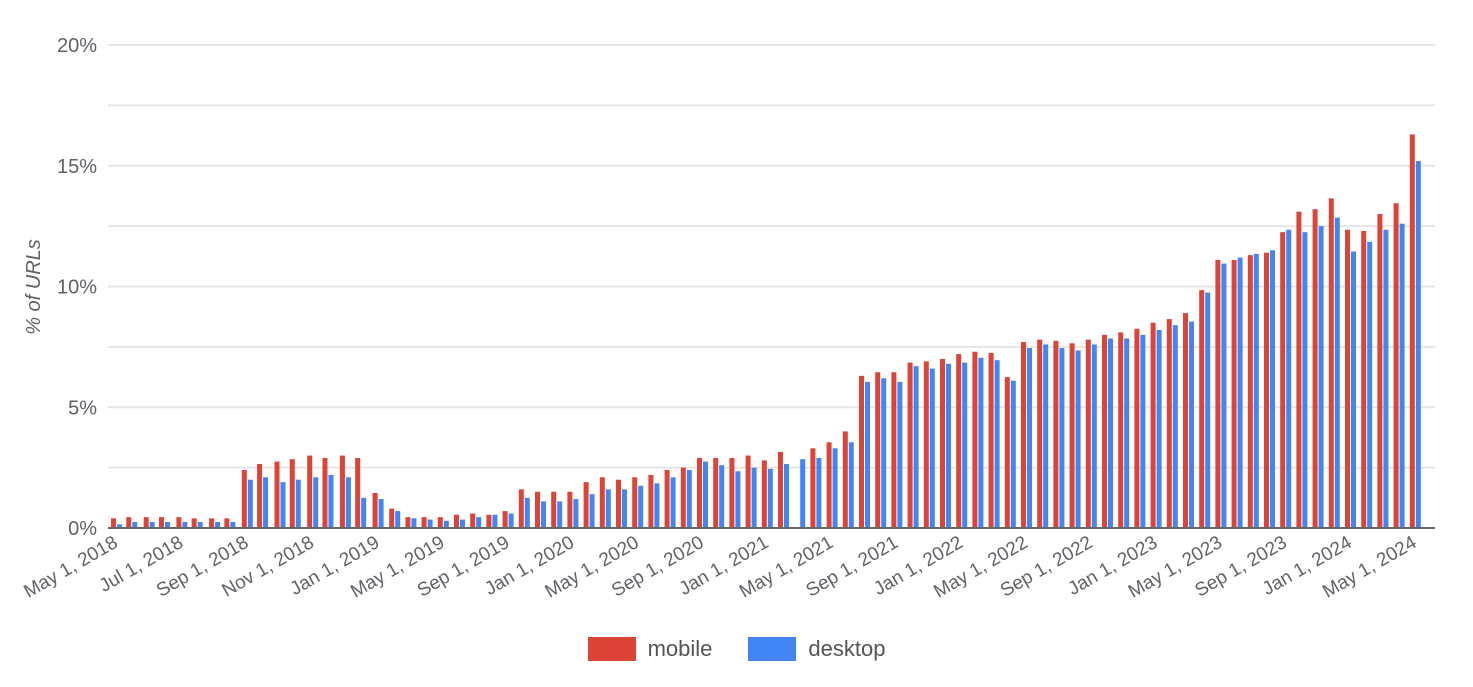  What do you see at coordinates (77, 288) in the screenshot?
I see `y-tick-label: 10%` at bounding box center [77, 288].